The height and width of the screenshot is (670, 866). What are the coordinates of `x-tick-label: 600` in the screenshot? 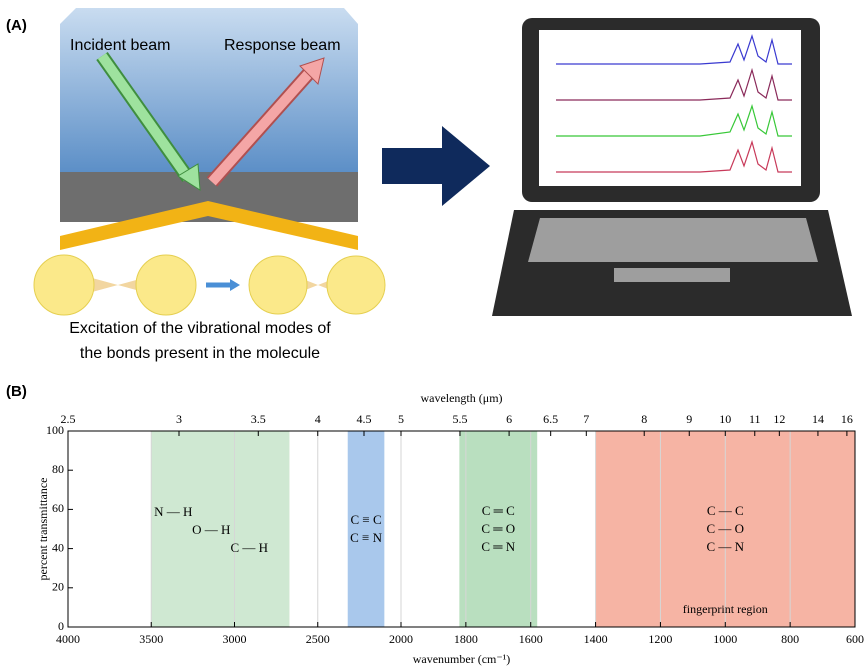 It's located at (855, 639).